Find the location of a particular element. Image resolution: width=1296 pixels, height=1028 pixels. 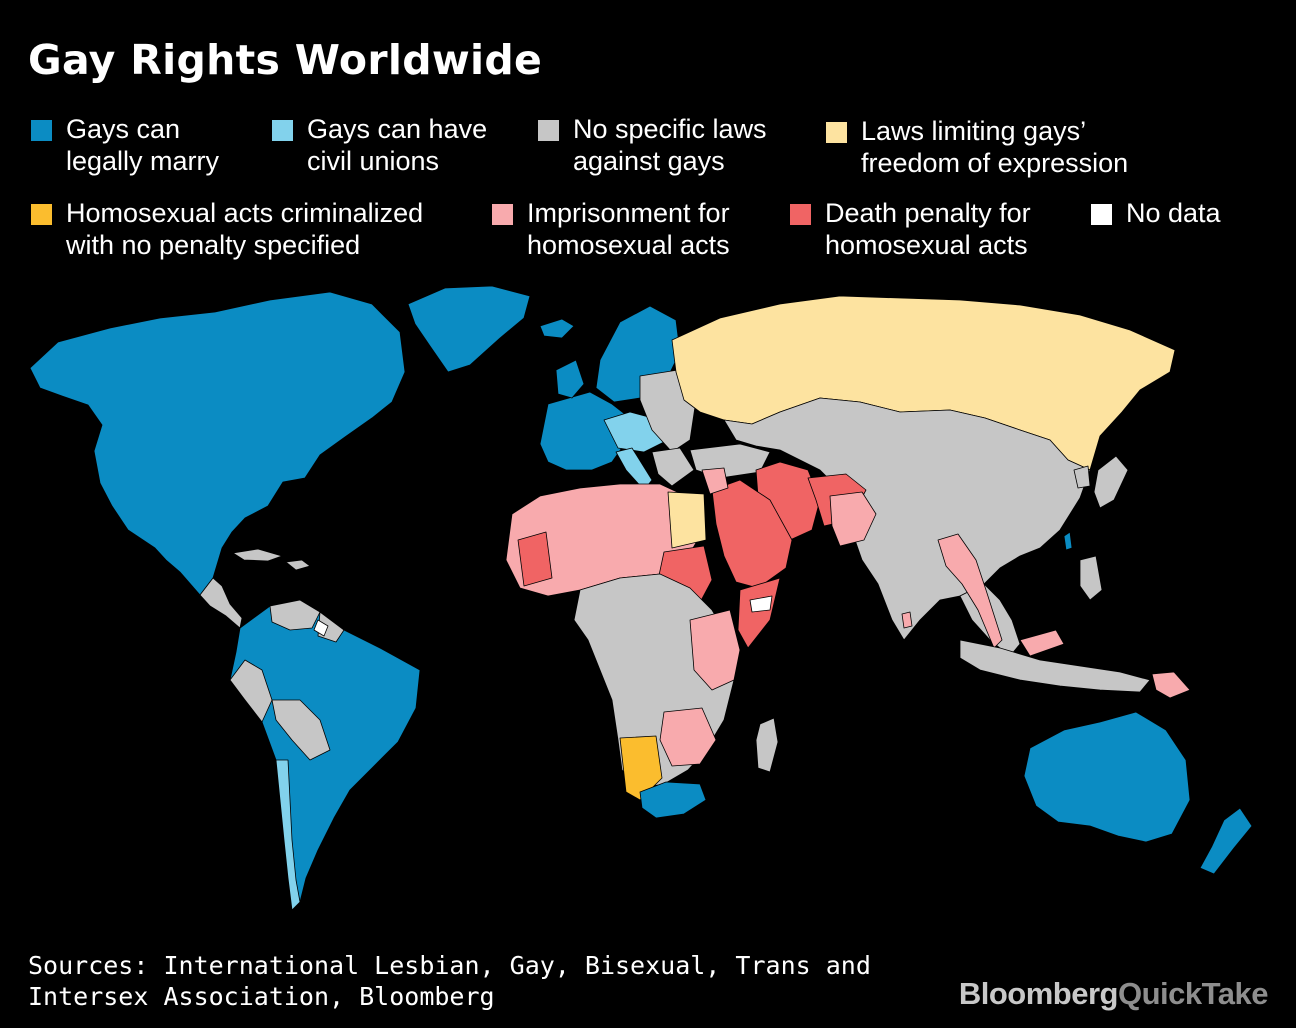

map-region-south-america is located at coordinates (325, 755).